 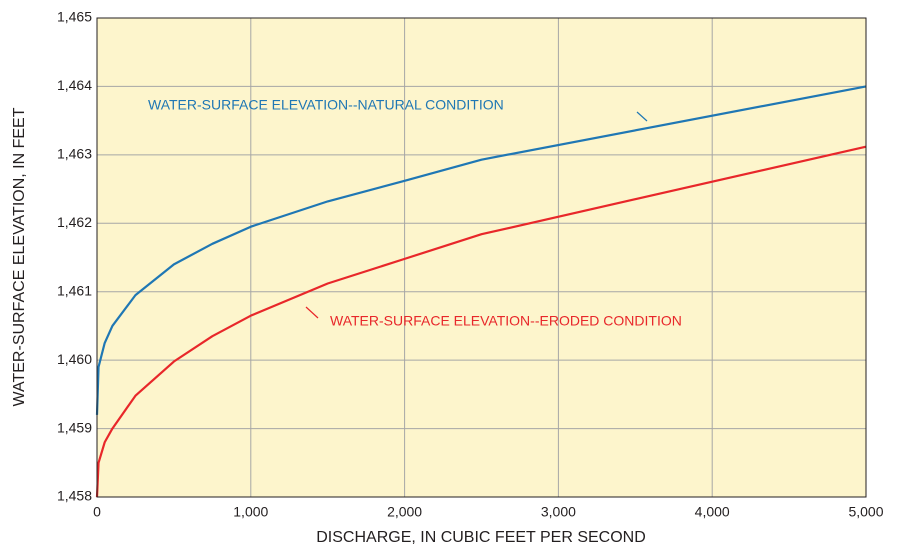 What do you see at coordinates (74, 17) in the screenshot?
I see `y-tick-label: 1,465` at bounding box center [74, 17].